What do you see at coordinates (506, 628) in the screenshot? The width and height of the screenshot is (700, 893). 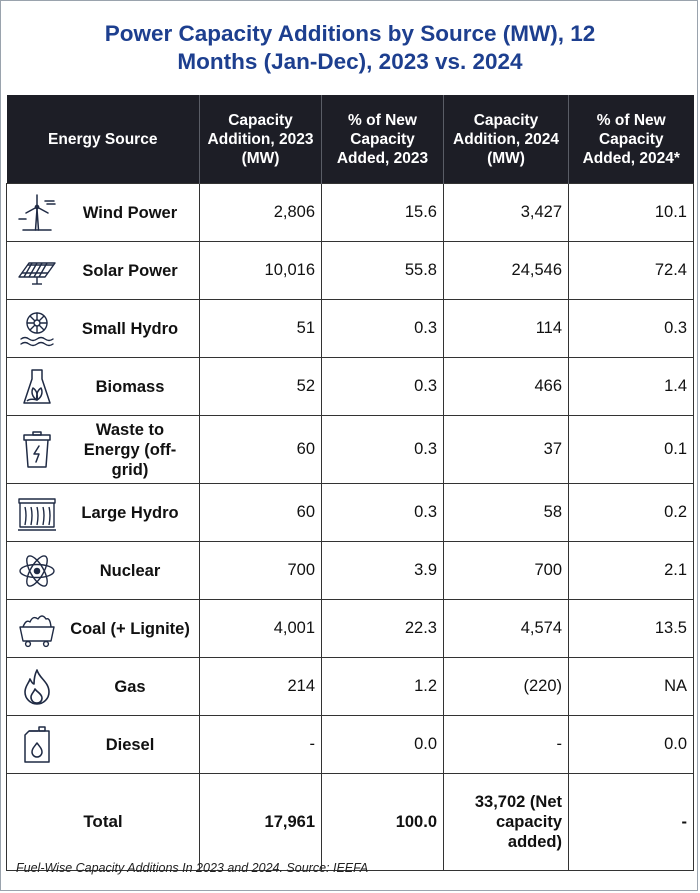 I see `capacity-2024-cell: 4,574` at bounding box center [506, 628].